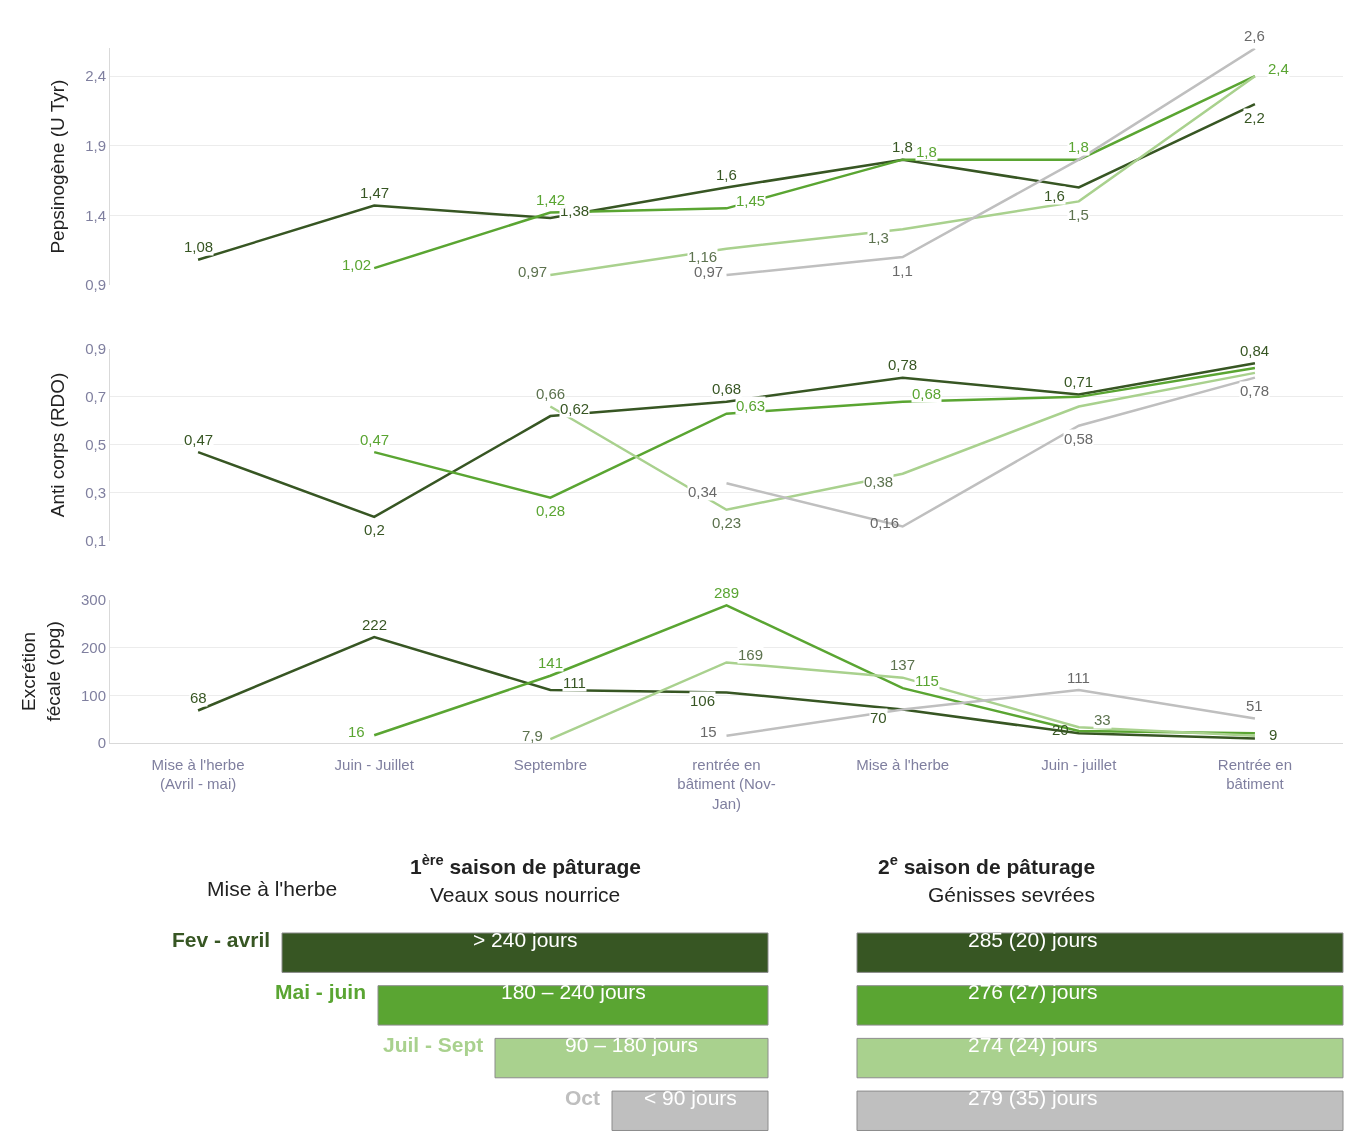 This screenshot has width=1363, height=1138. I want to click on data-label: 0,16, so click(885, 522).